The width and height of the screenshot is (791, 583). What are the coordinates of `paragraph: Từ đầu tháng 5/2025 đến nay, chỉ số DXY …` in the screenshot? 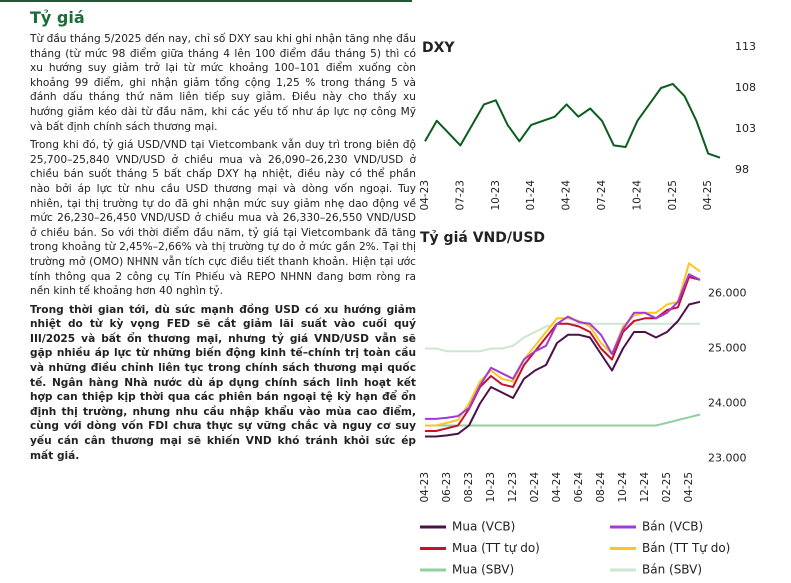 It's located at (223, 83).